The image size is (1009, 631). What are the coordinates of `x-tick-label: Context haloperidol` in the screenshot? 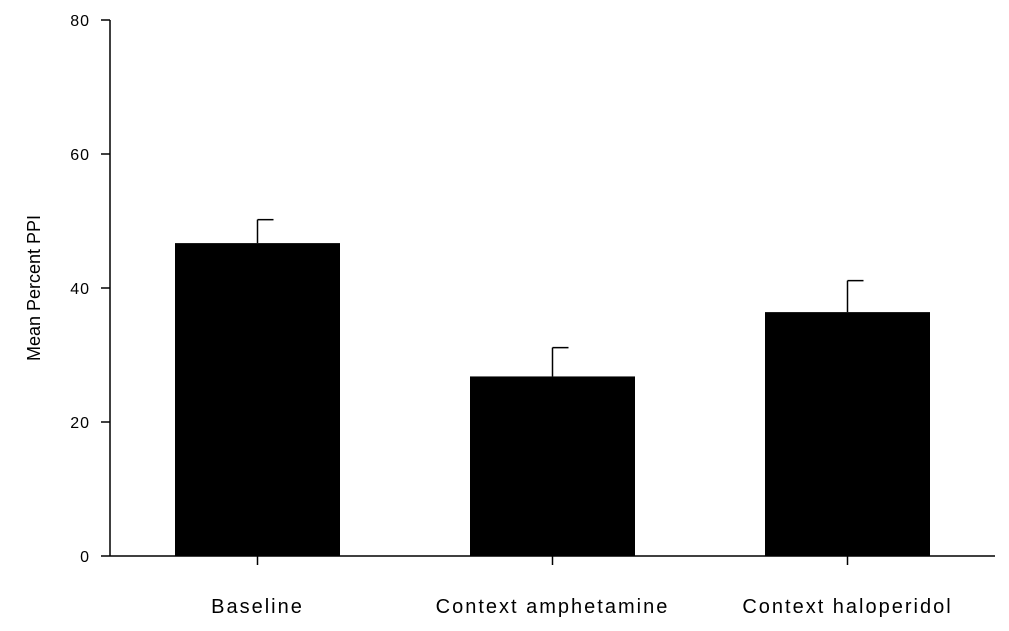 It's located at (847, 607).